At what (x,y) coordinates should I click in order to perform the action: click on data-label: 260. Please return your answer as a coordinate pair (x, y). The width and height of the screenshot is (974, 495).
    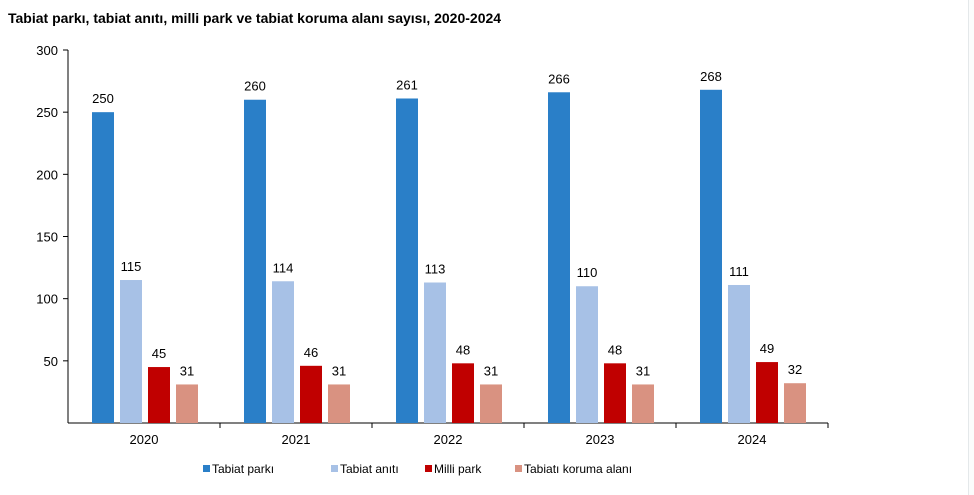
    Looking at the image, I should click on (255, 86).